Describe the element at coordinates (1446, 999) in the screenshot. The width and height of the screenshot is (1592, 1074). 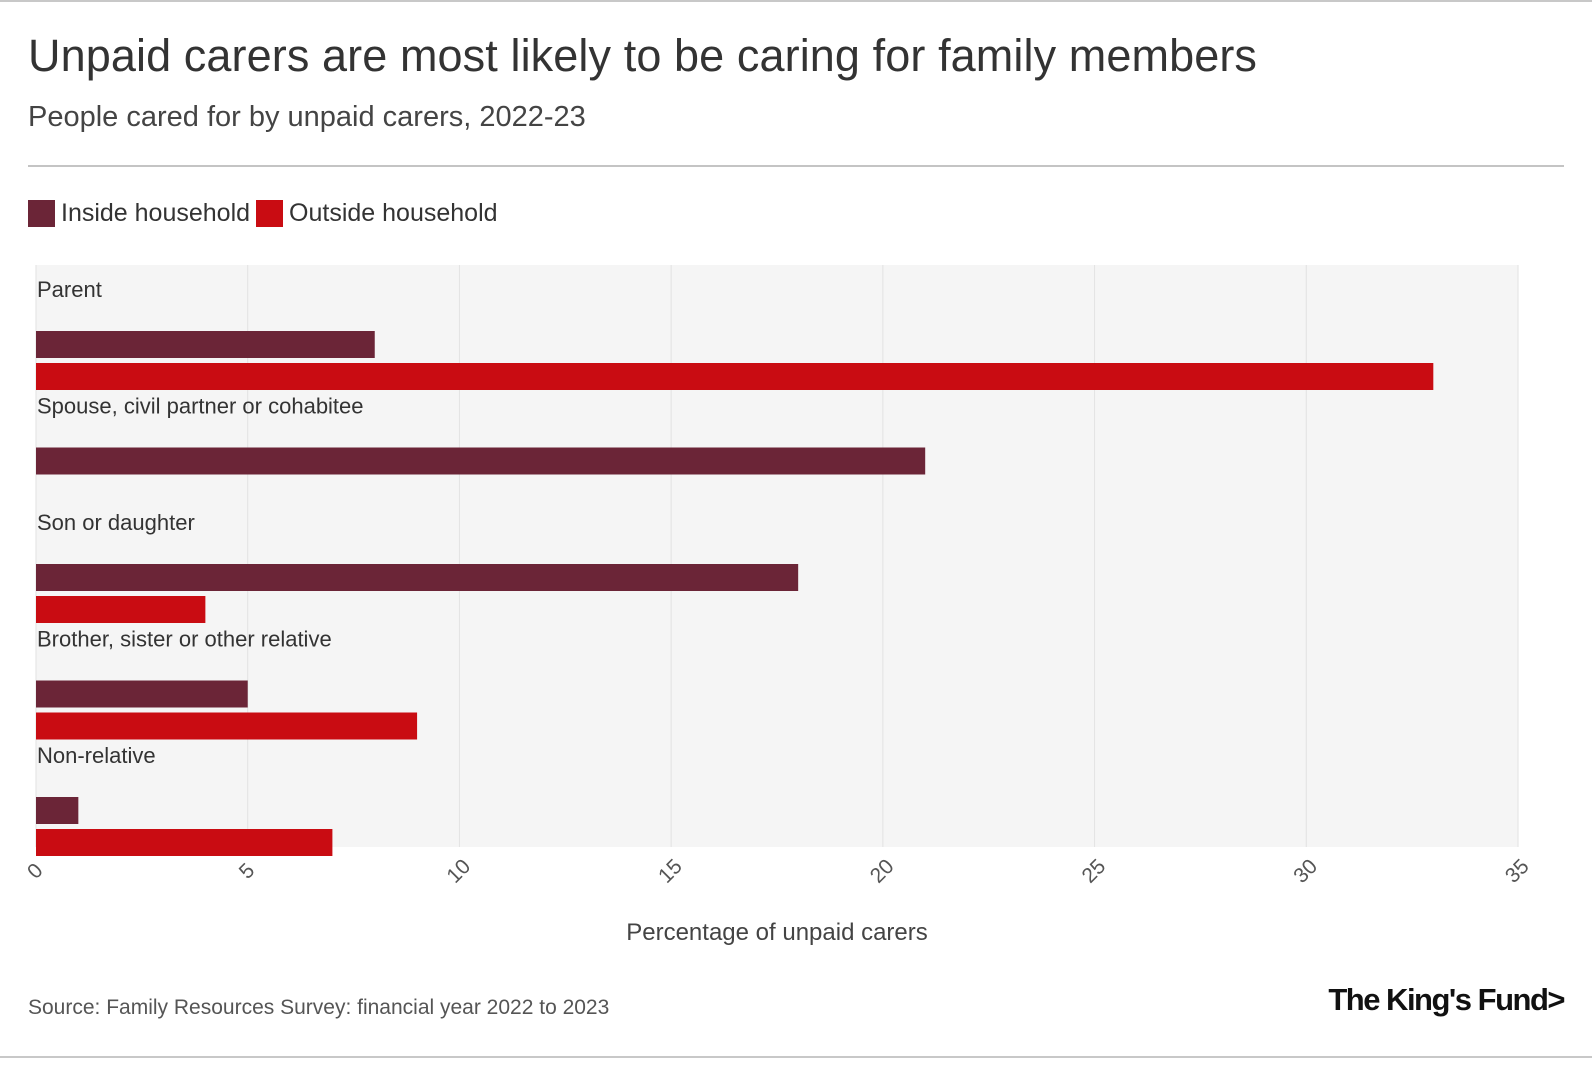
I see `brand-logo: The King's Fund>` at that location.